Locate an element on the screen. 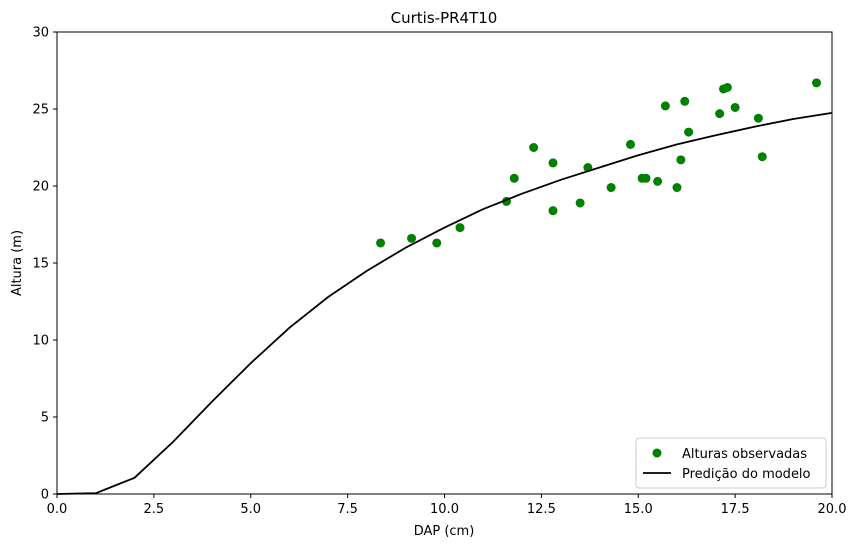  x-tick-label: 15.0 is located at coordinates (638, 509).